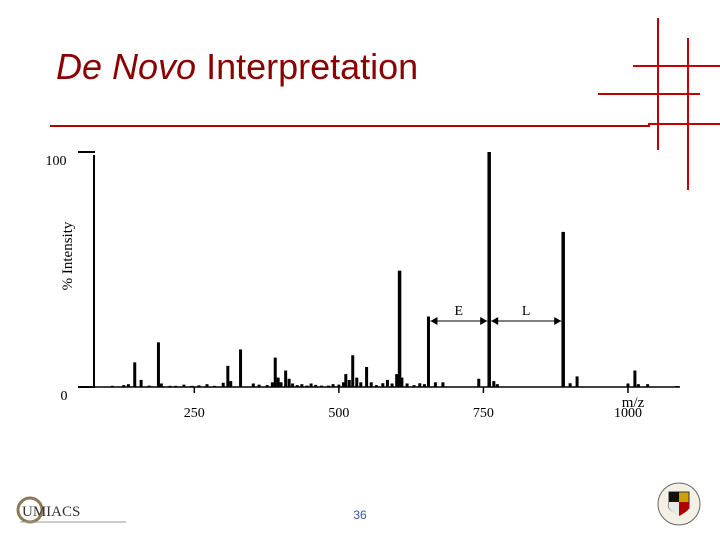  Describe the element at coordinates (56, 161) in the screenshot. I see `y-tick-label-100: 100` at that location.